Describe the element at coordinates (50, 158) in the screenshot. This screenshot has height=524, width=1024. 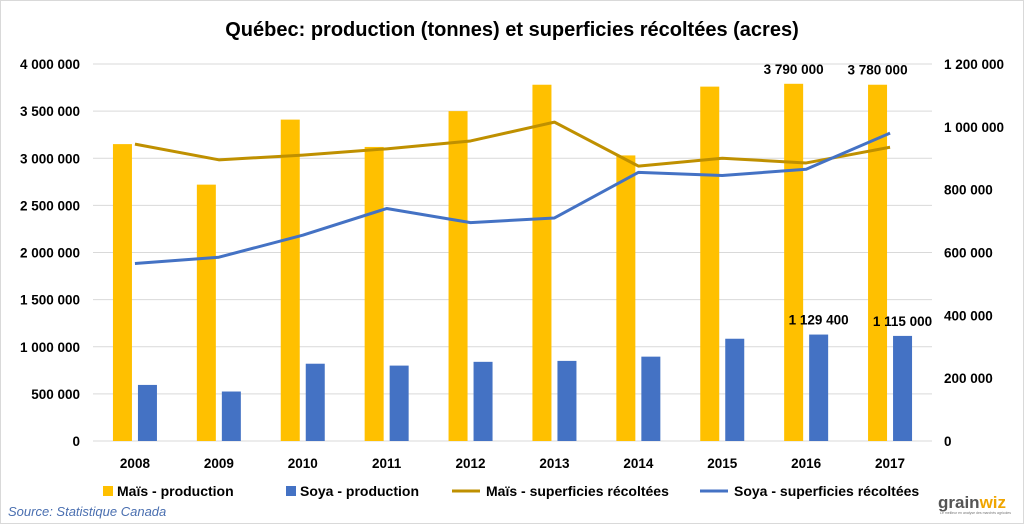
I see `y-left-tick-label: 3 000 000` at that location.